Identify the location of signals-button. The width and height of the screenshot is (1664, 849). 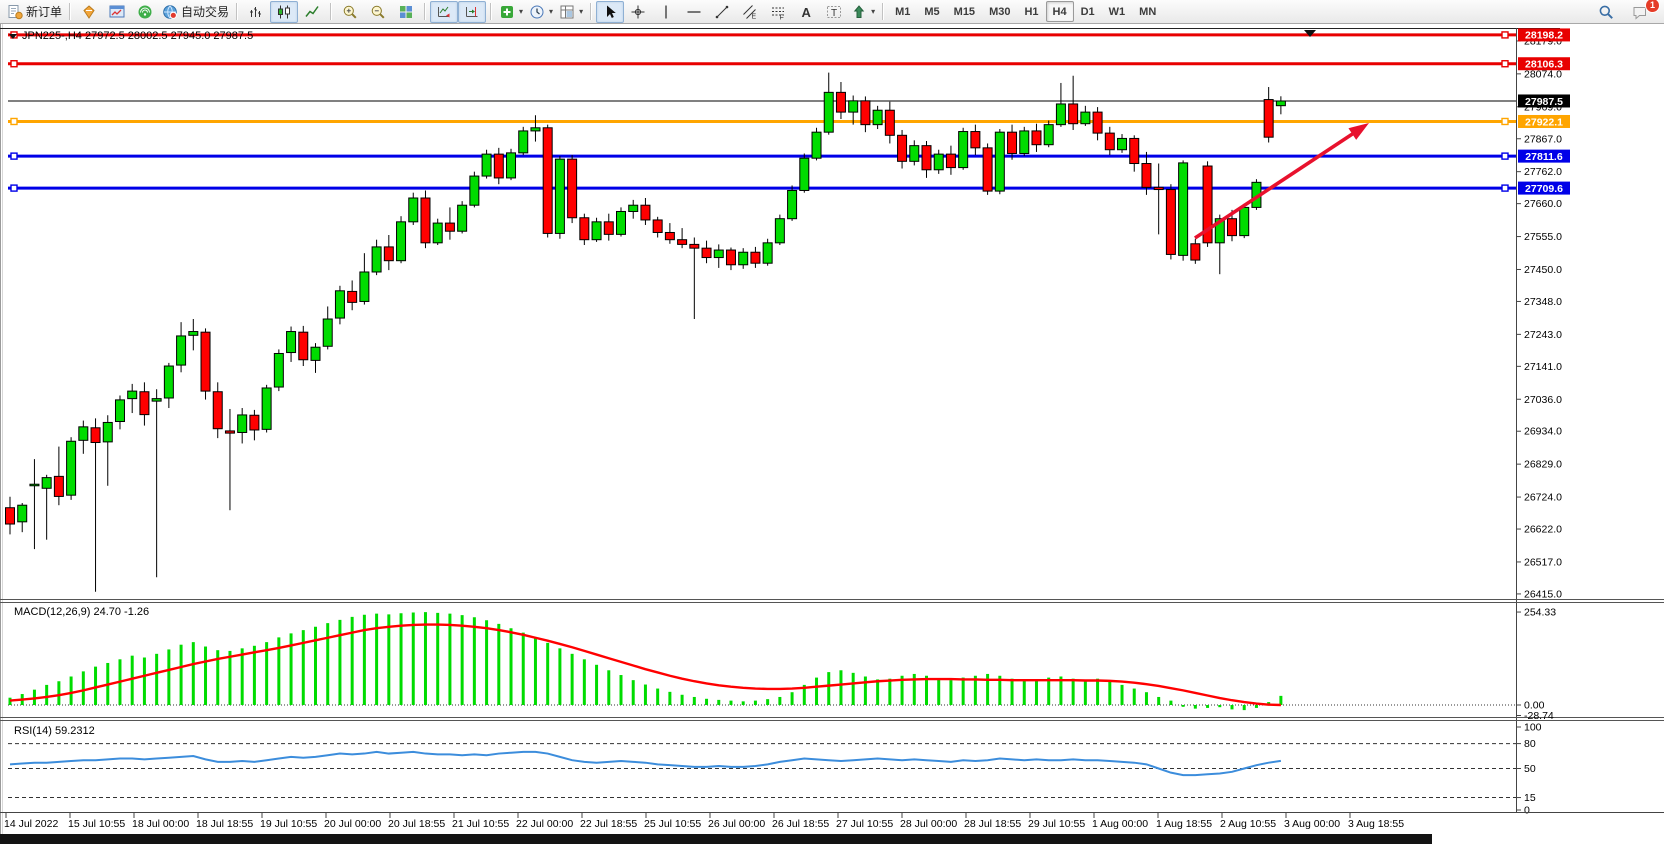
(145, 12).